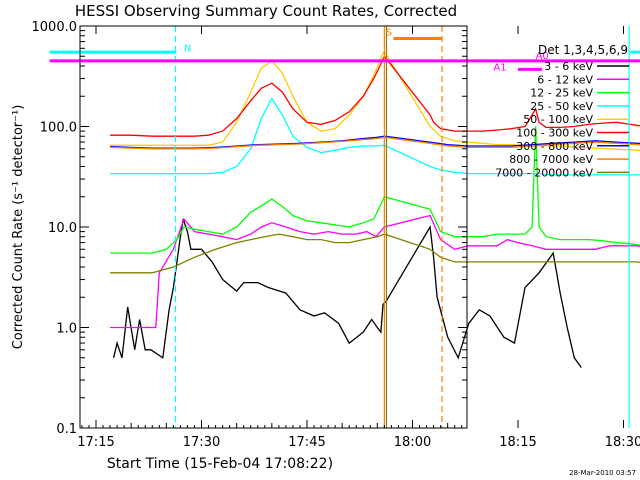 The width and height of the screenshot is (640, 480). Describe the element at coordinates (551, 159) in the screenshot. I see `legend-item-label-7: 800 - 7000 keV` at that location.